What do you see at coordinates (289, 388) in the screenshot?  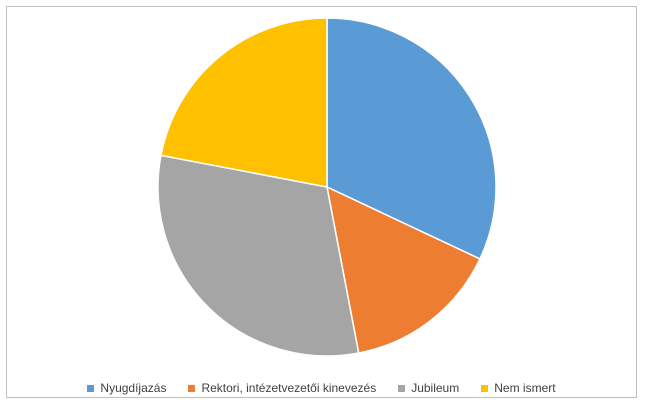 I see `legend-label: Rektori, intézetvezetői kinevezés` at bounding box center [289, 388].